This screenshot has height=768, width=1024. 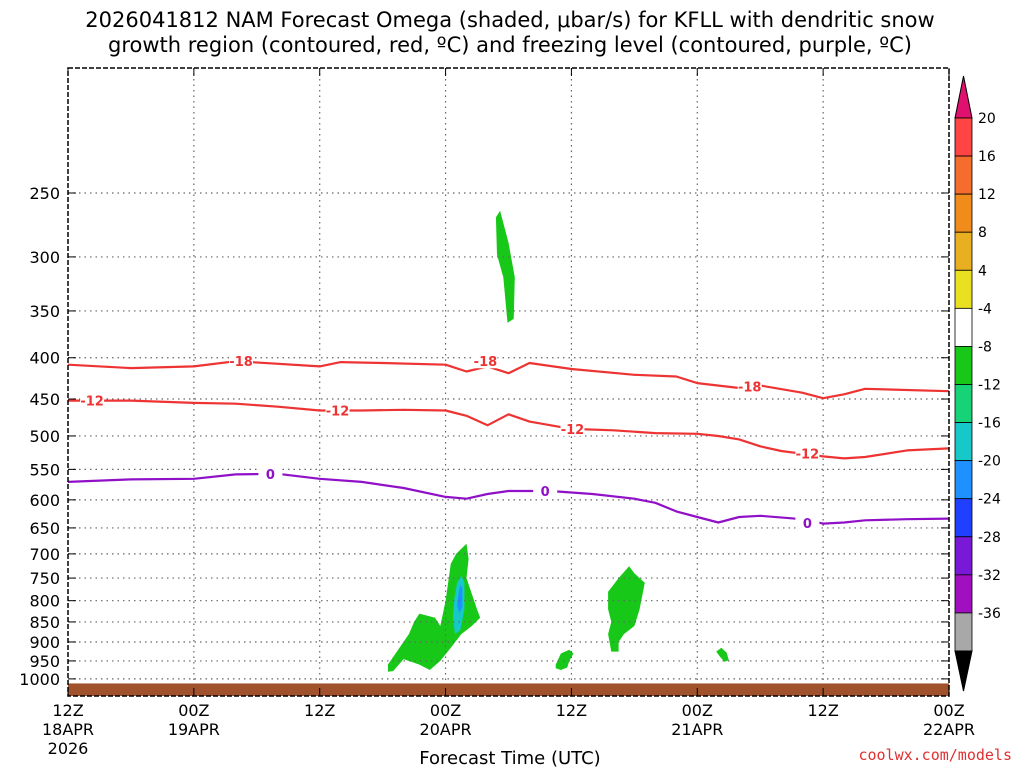 I want to click on omega-area-omega-small-20apr, so click(x=564, y=659).